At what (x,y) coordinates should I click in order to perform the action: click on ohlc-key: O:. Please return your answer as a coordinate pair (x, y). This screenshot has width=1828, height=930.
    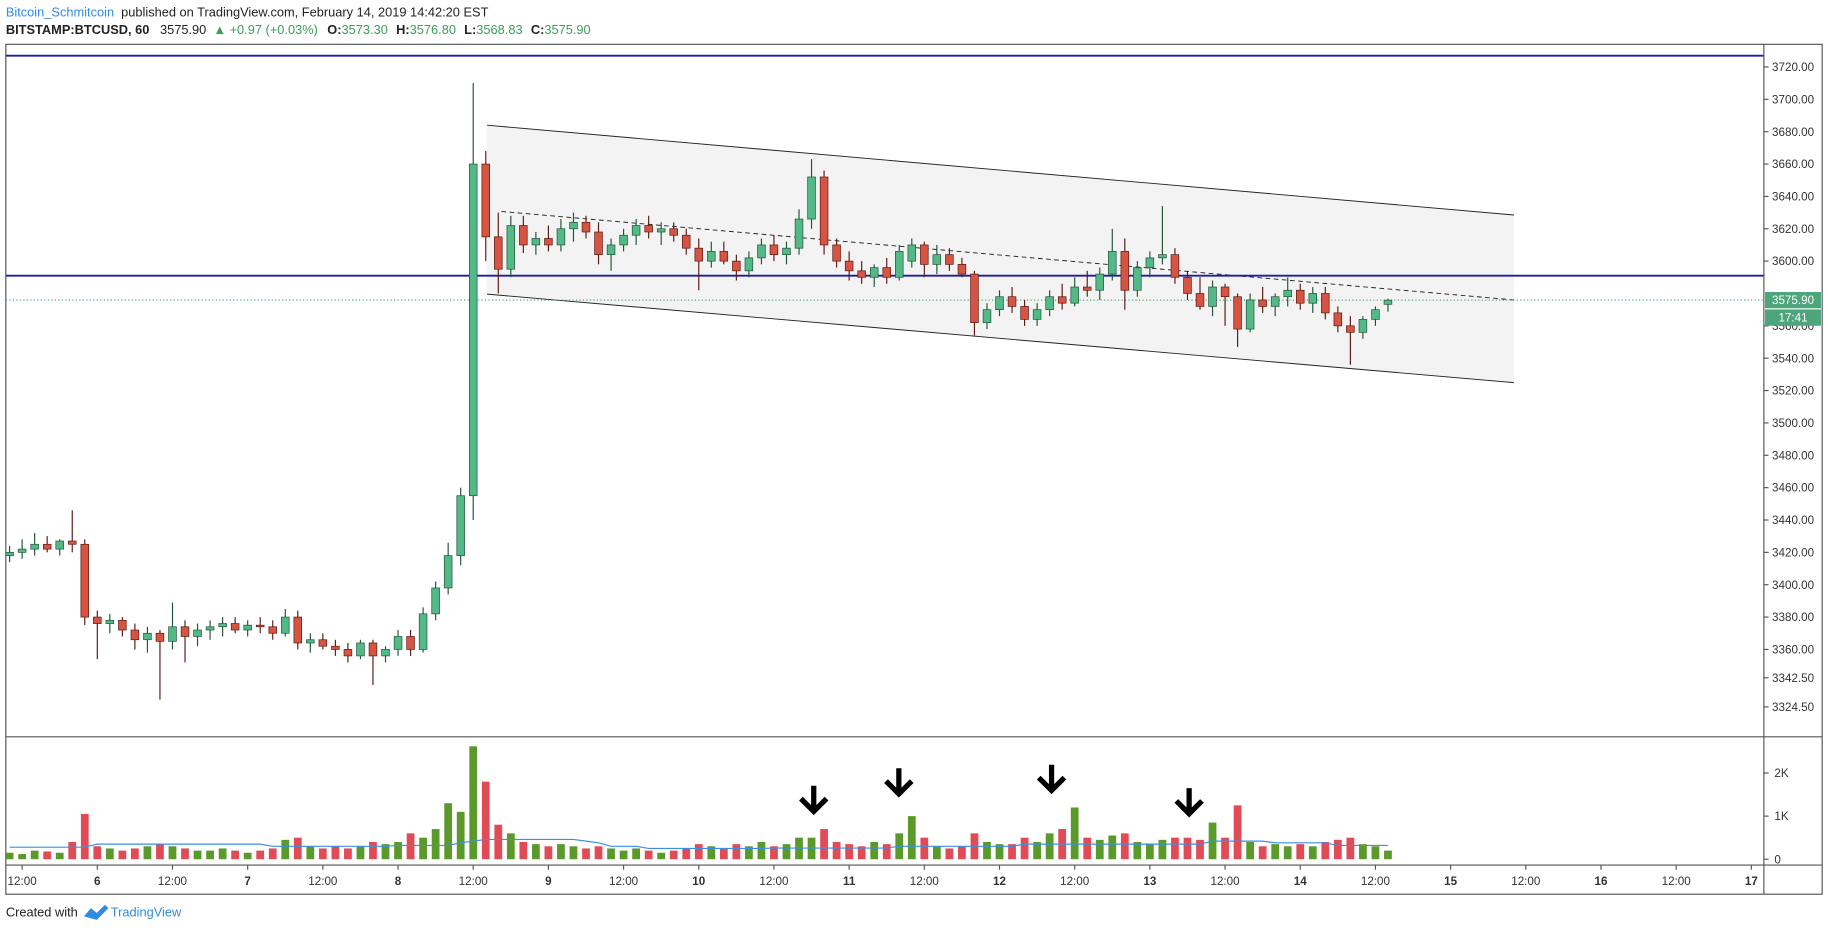
    Looking at the image, I should click on (334, 29).